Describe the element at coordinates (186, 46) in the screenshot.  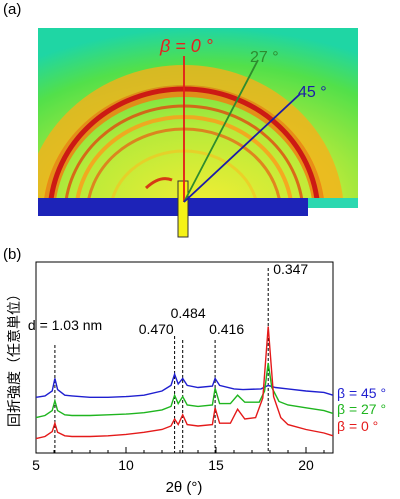
I see `beta-label-0: β = 0 °` at that location.